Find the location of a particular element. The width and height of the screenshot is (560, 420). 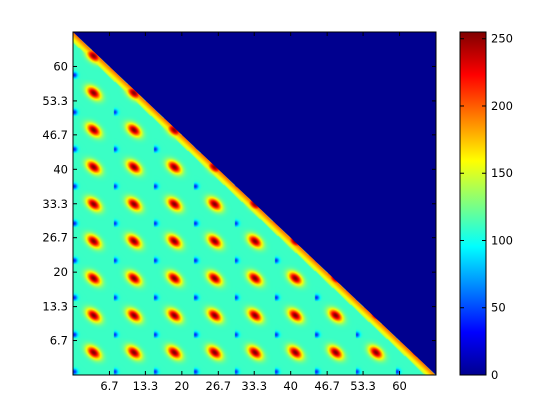

colorbar-tick-label: 150 is located at coordinates (502, 173).